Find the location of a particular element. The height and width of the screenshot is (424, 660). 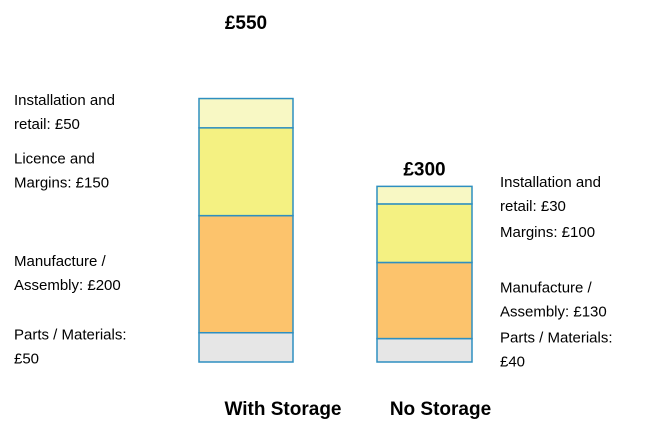

total-label: £550 is located at coordinates (246, 23).